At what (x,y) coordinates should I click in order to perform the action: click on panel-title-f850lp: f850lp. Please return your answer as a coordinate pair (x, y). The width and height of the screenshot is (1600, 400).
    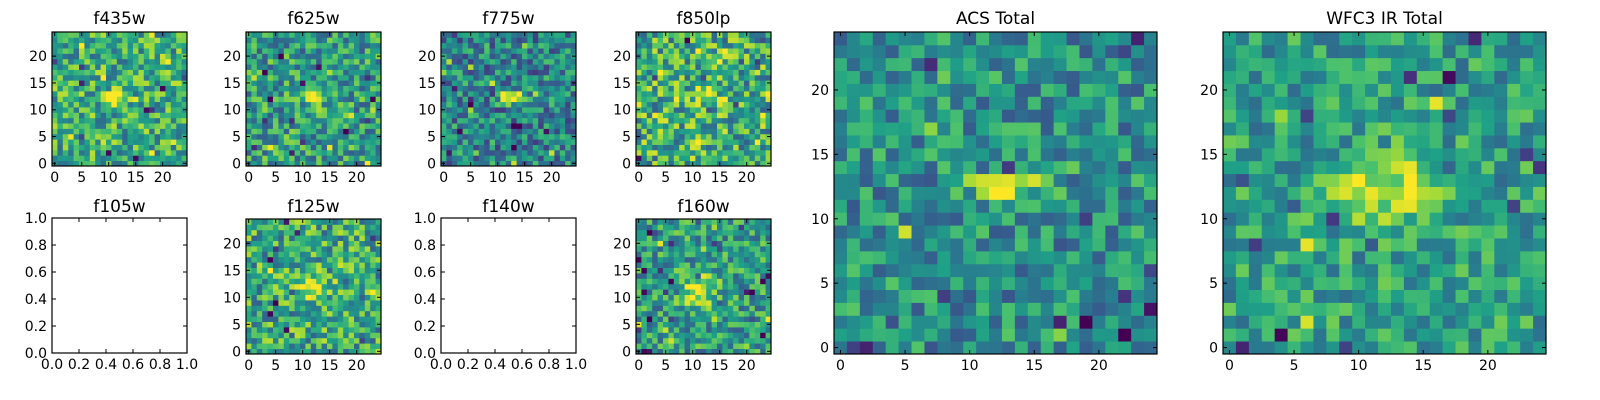
    Looking at the image, I should click on (704, 19).